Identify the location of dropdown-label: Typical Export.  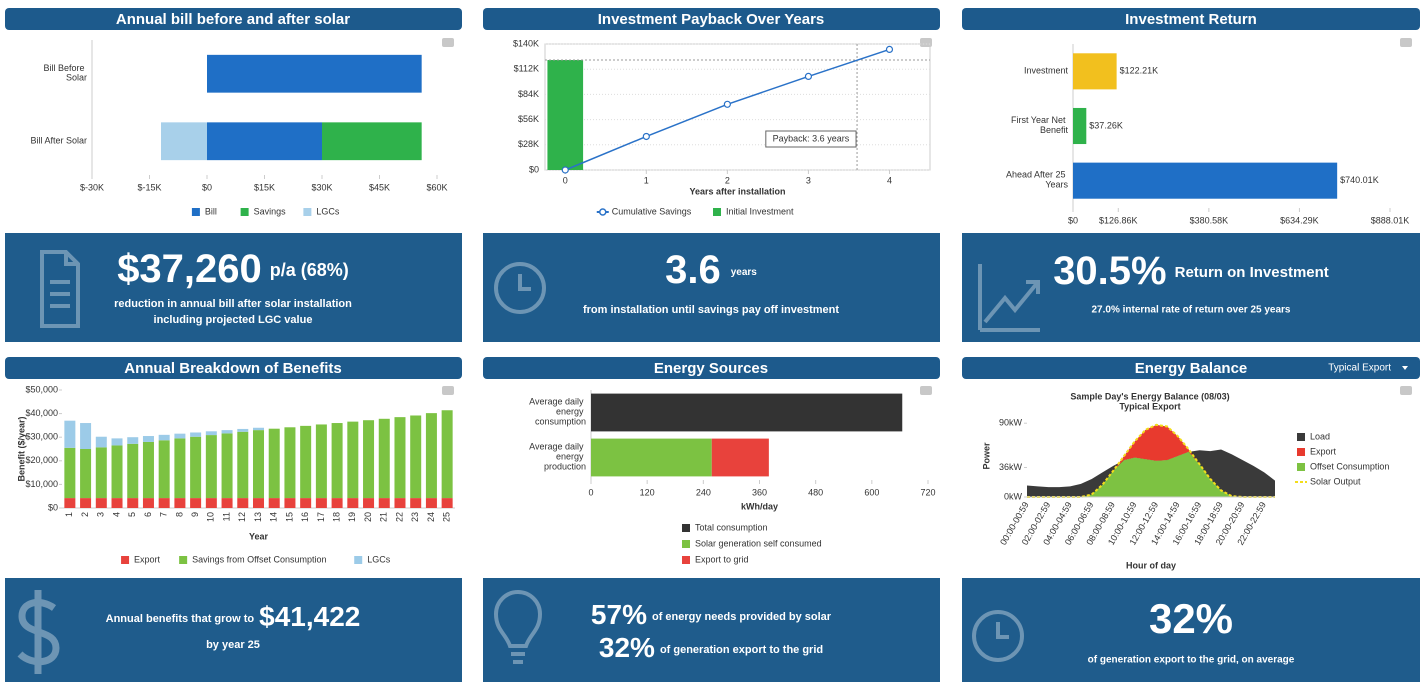
(1359, 368).